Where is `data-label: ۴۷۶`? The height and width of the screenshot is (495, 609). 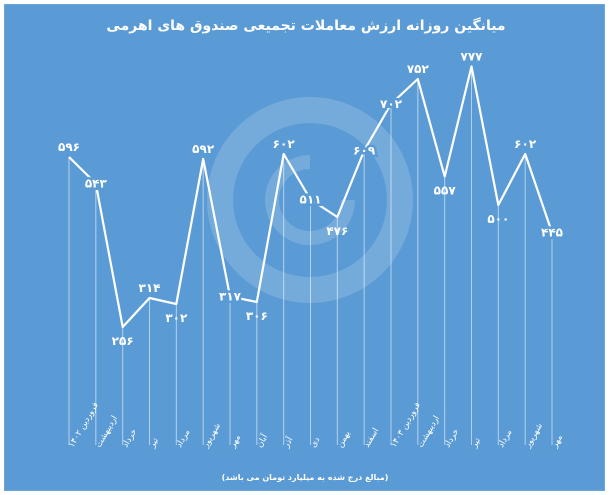 data-label: ۴۷۶ is located at coordinates (337, 231).